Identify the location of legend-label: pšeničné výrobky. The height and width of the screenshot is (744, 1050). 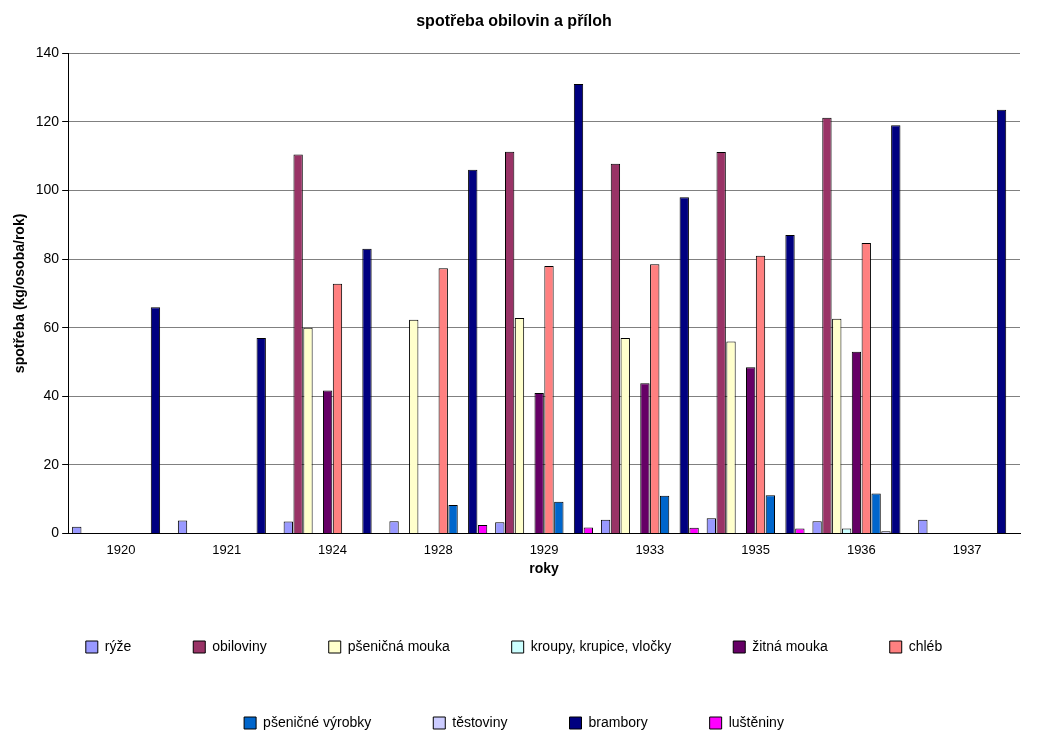
(317, 721).